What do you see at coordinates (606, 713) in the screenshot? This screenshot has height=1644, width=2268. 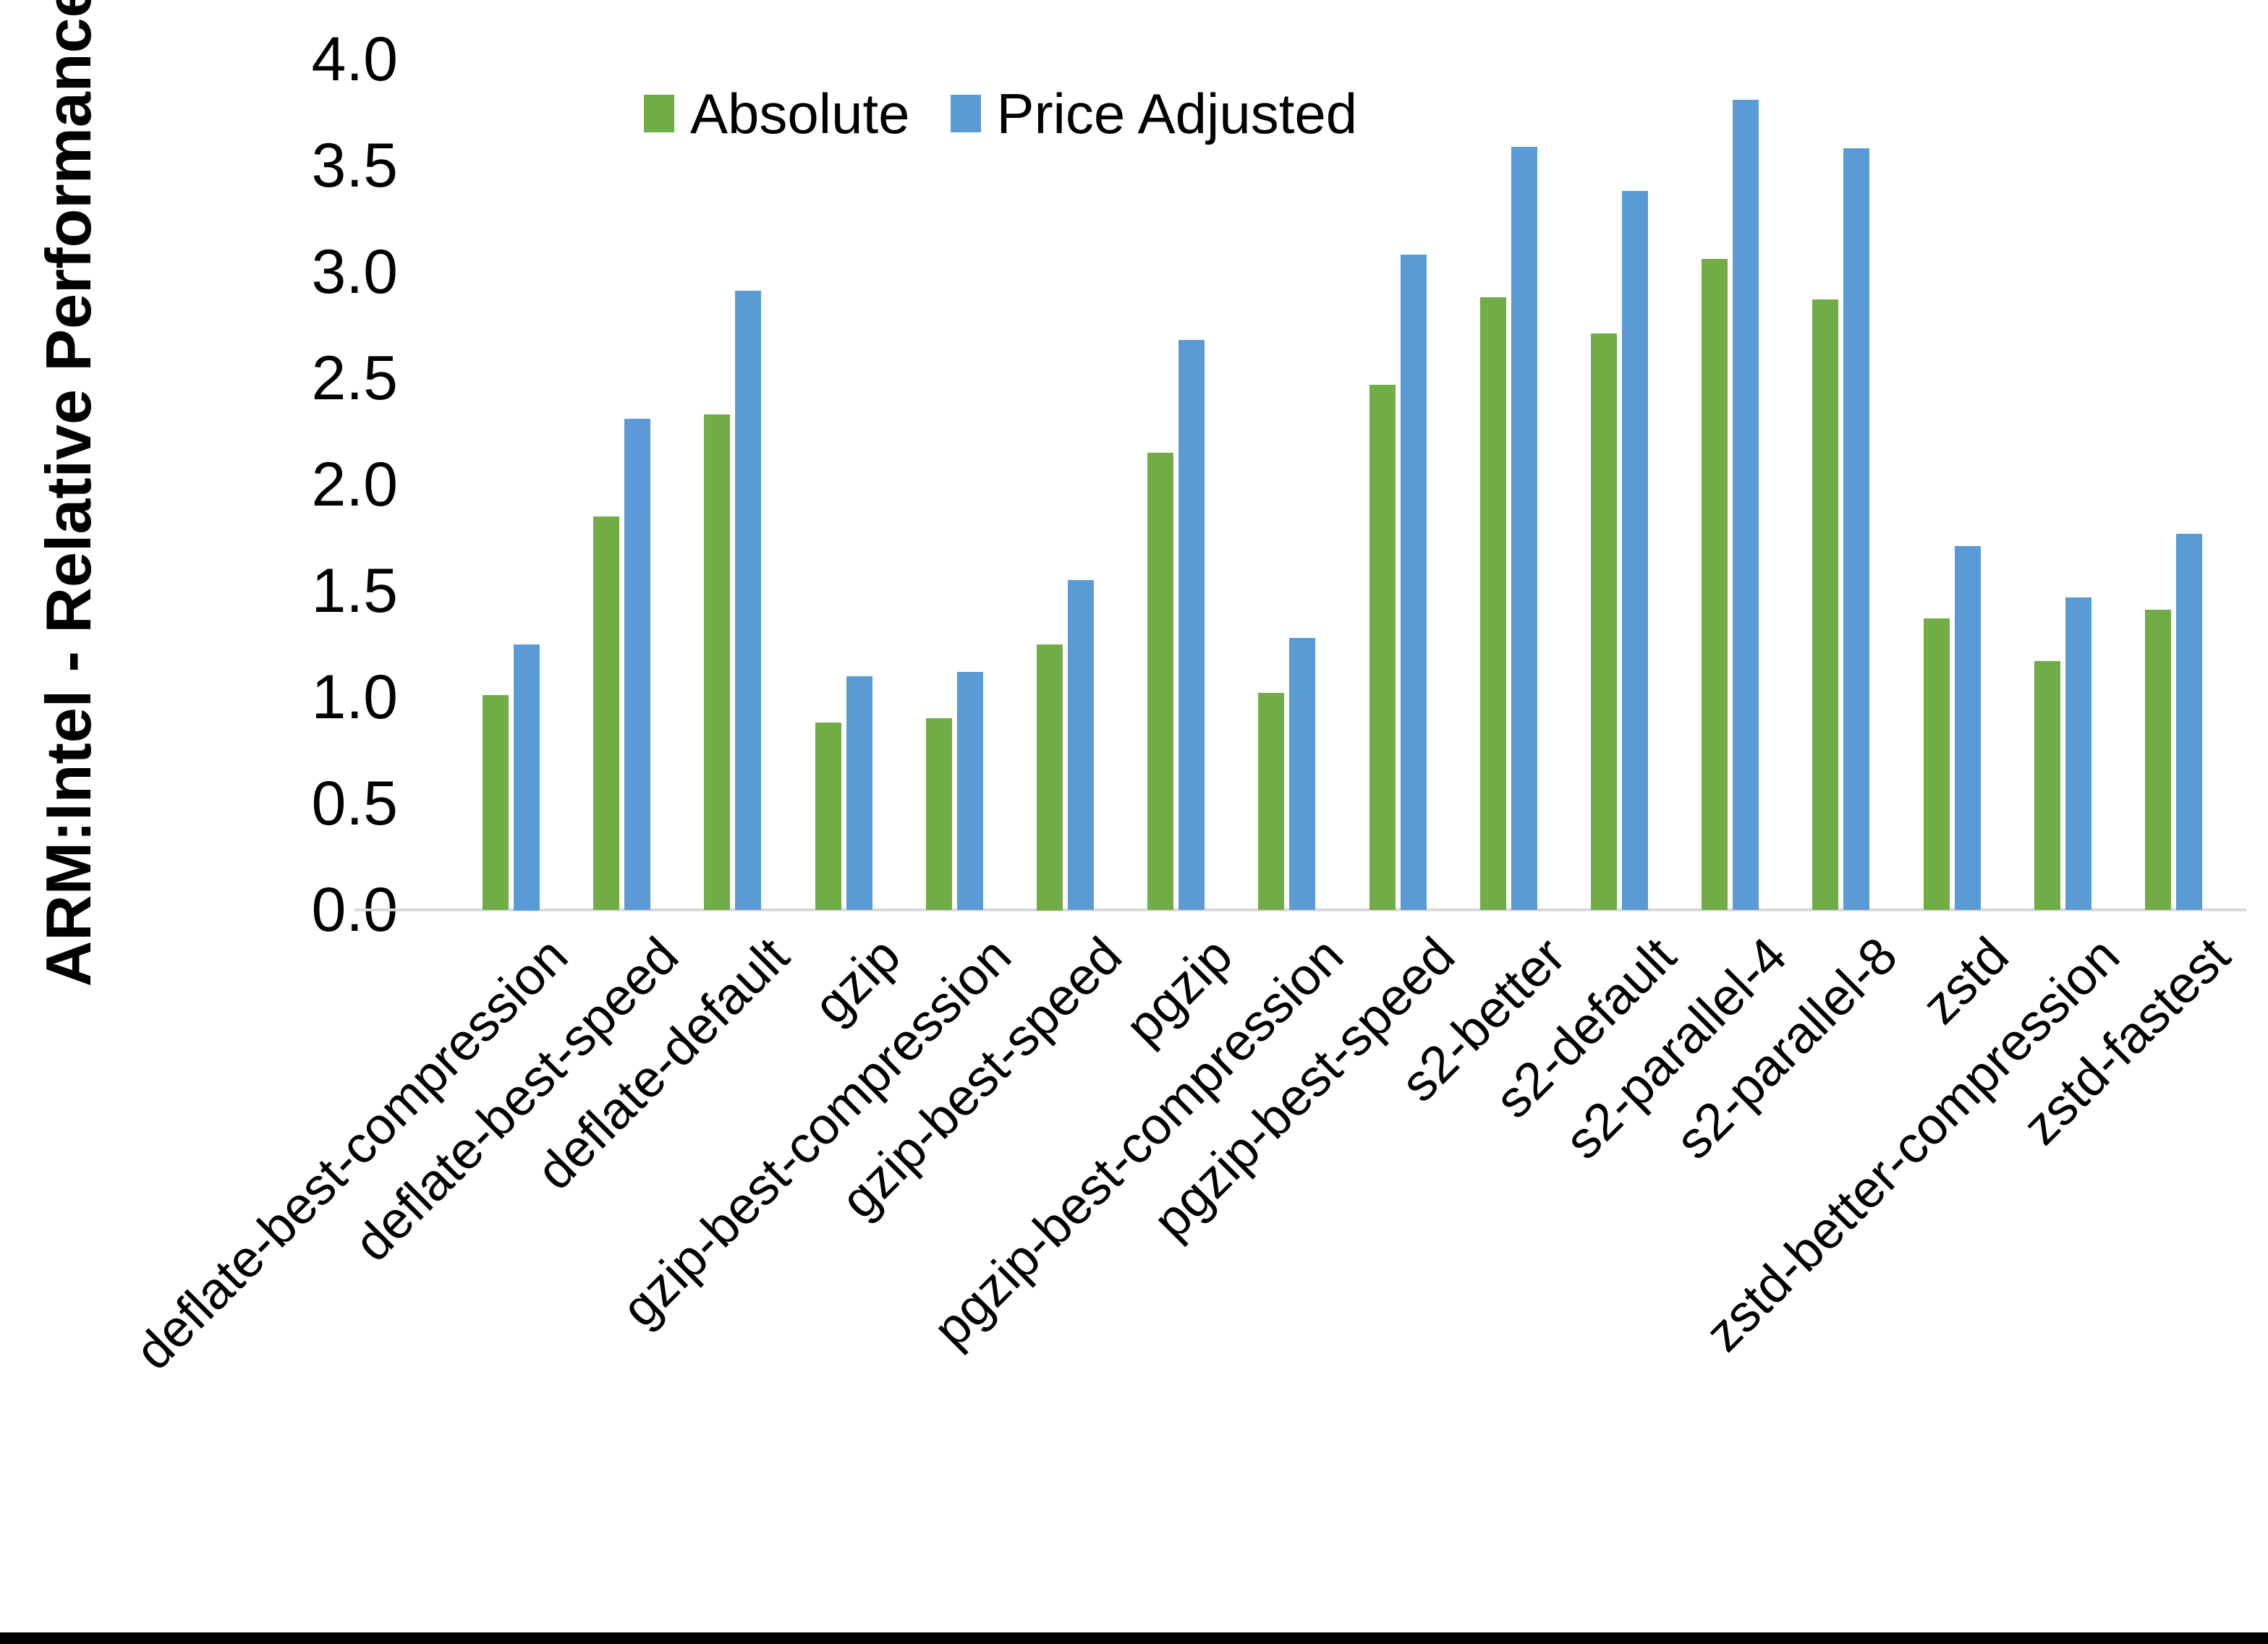 I see `bar-deflate-best-speed-absolute` at bounding box center [606, 713].